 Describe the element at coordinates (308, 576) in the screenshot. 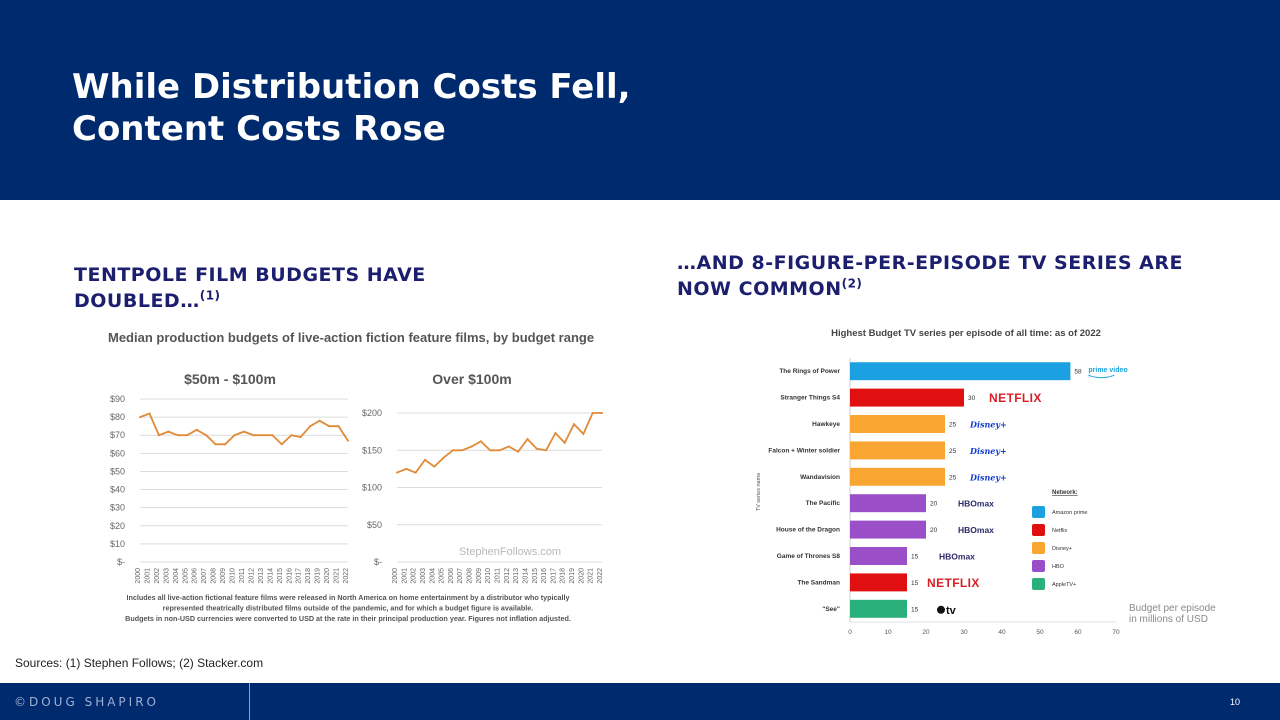

I see `x-tick-label: 2018` at that location.